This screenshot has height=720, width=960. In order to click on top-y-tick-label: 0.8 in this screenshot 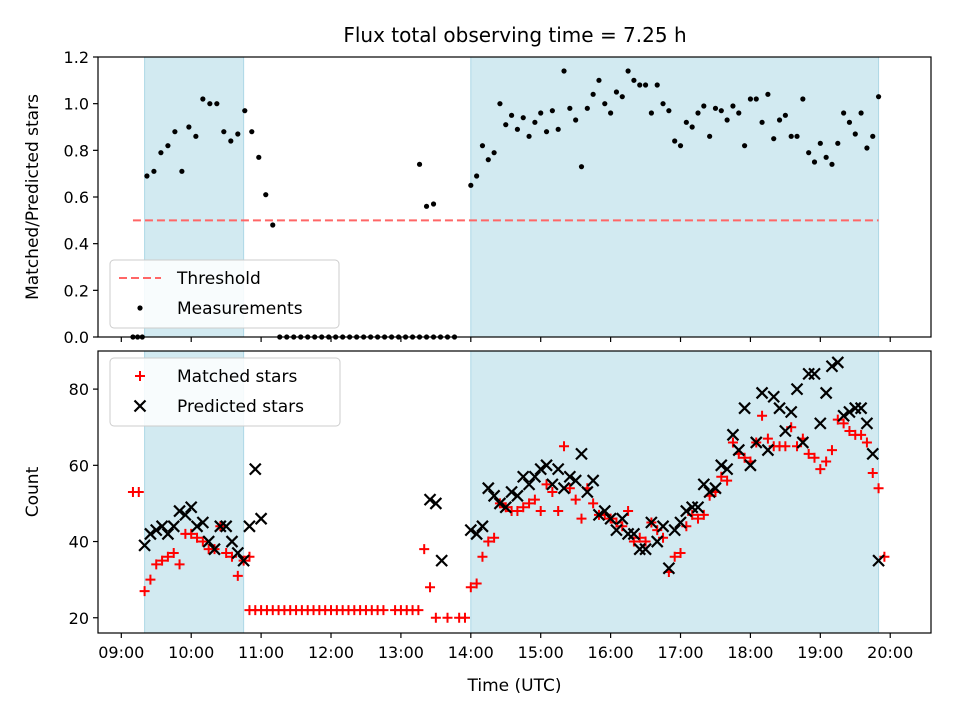, I will do `click(76, 150)`.